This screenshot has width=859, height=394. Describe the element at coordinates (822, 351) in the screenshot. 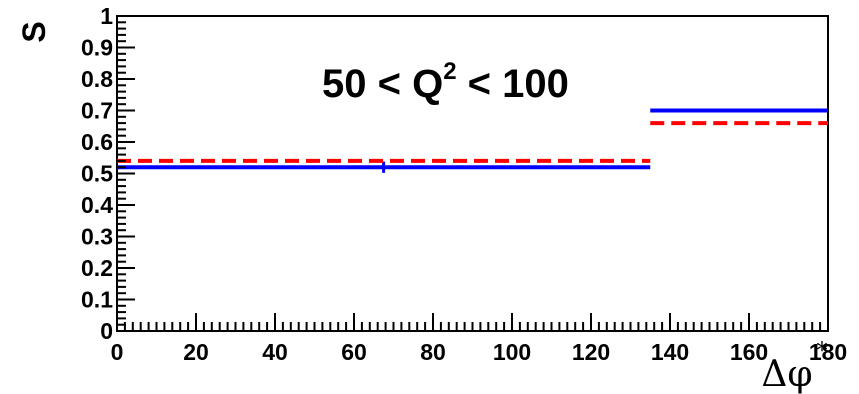

I see `x-axis-title-superscript: *` at that location.